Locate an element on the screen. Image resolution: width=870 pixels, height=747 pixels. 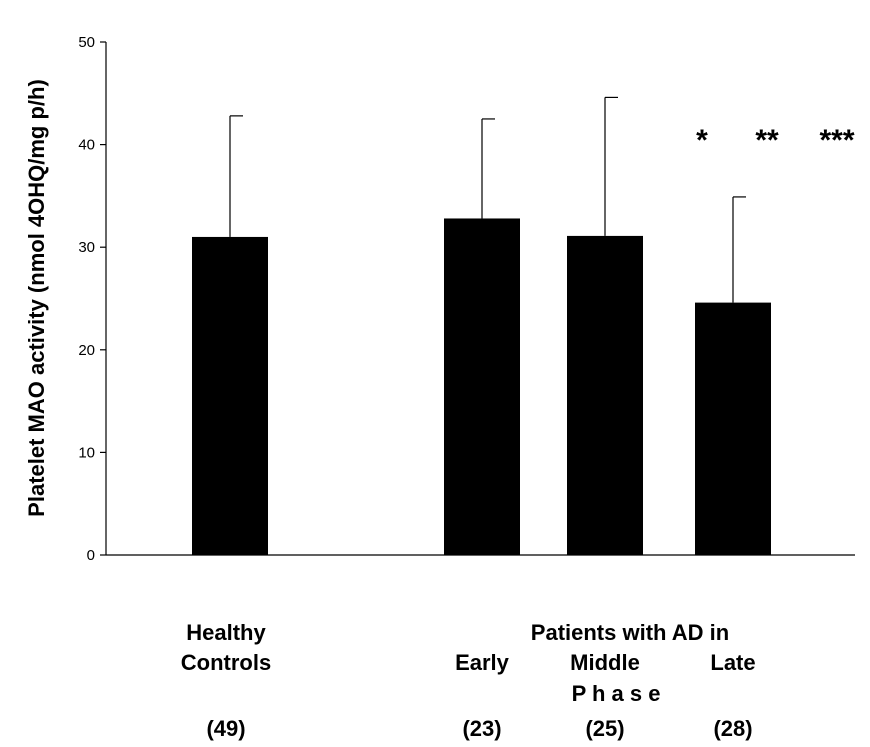
y-ticks: 0 10 20 30 40 50 is located at coordinates (92, 299).